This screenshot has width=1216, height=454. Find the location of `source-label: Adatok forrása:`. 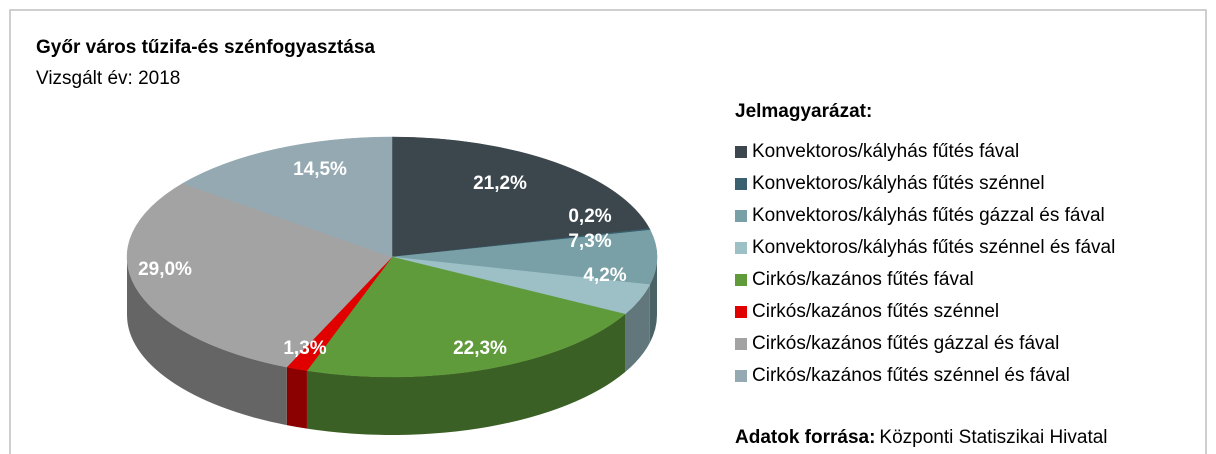

source-label: Adatok forrása: is located at coordinates (805, 437).